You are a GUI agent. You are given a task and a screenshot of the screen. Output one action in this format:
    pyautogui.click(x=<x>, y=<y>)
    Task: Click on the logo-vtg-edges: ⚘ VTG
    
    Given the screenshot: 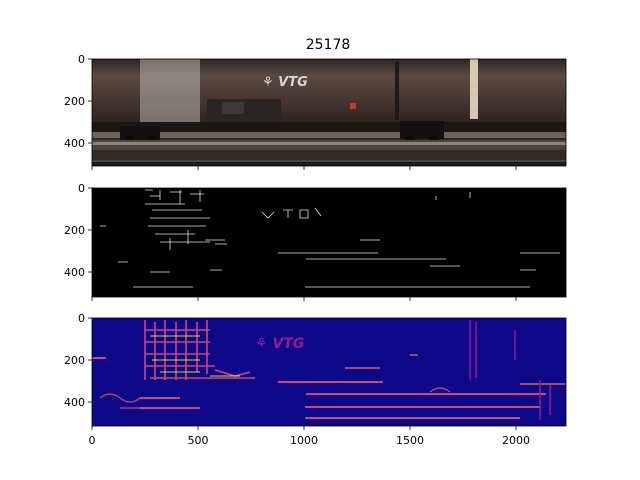 What is the action you would take?
    pyautogui.click(x=279, y=344)
    